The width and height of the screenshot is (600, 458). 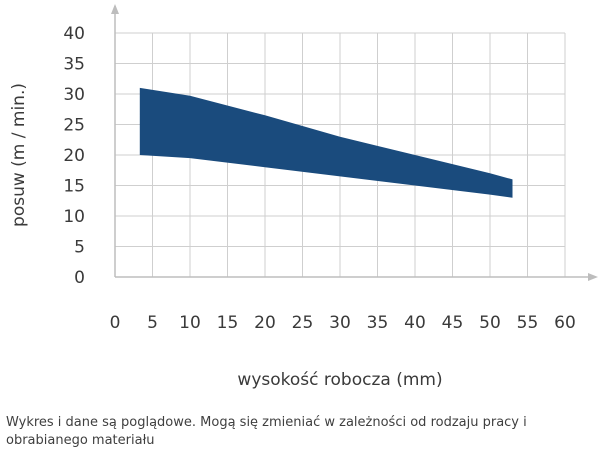 What do you see at coordinates (74, 217) in the screenshot?
I see `y-tick-label-10: 10` at bounding box center [74, 217].